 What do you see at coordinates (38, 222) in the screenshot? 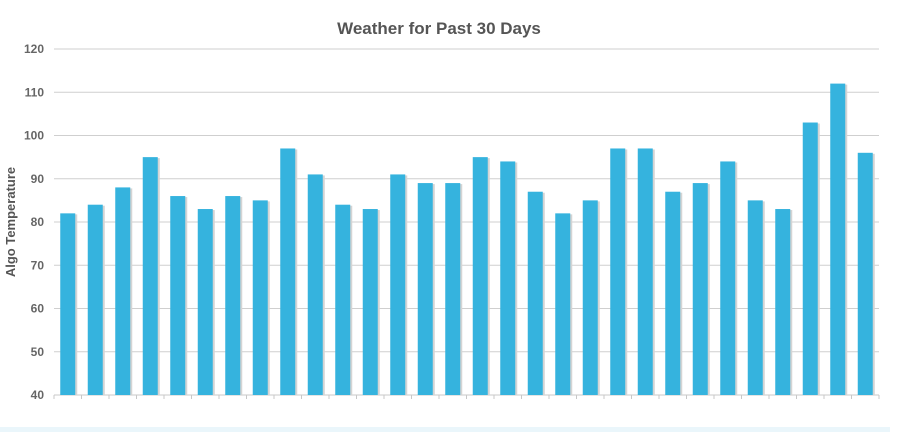
I see `y-tick-label: 80` at bounding box center [38, 222].